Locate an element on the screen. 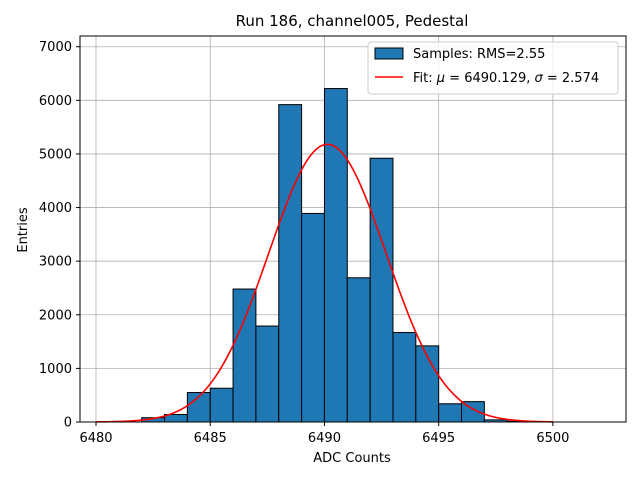  x-axis-label: ADC Counts is located at coordinates (352, 458).